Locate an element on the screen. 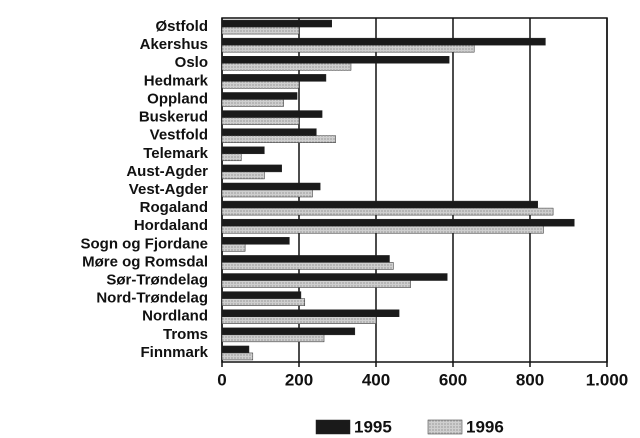 The width and height of the screenshot is (640, 438). y-tick-label: Aust-Agder is located at coordinates (167, 171).